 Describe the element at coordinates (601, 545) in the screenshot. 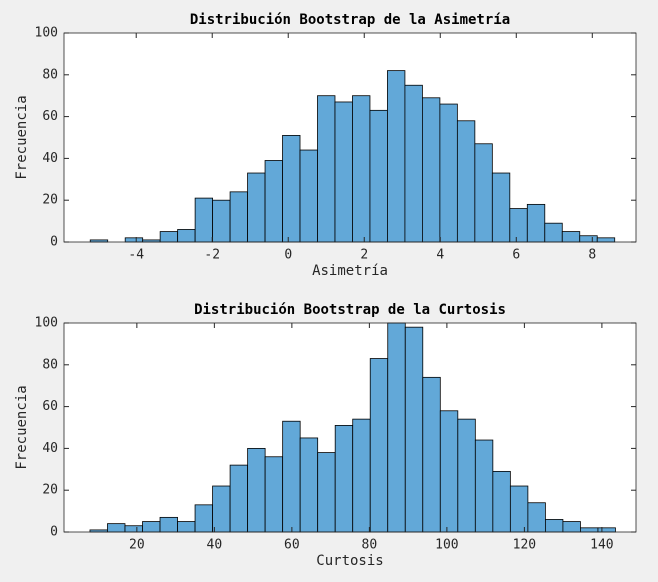

I see `x-tick-label: 140` at that location.